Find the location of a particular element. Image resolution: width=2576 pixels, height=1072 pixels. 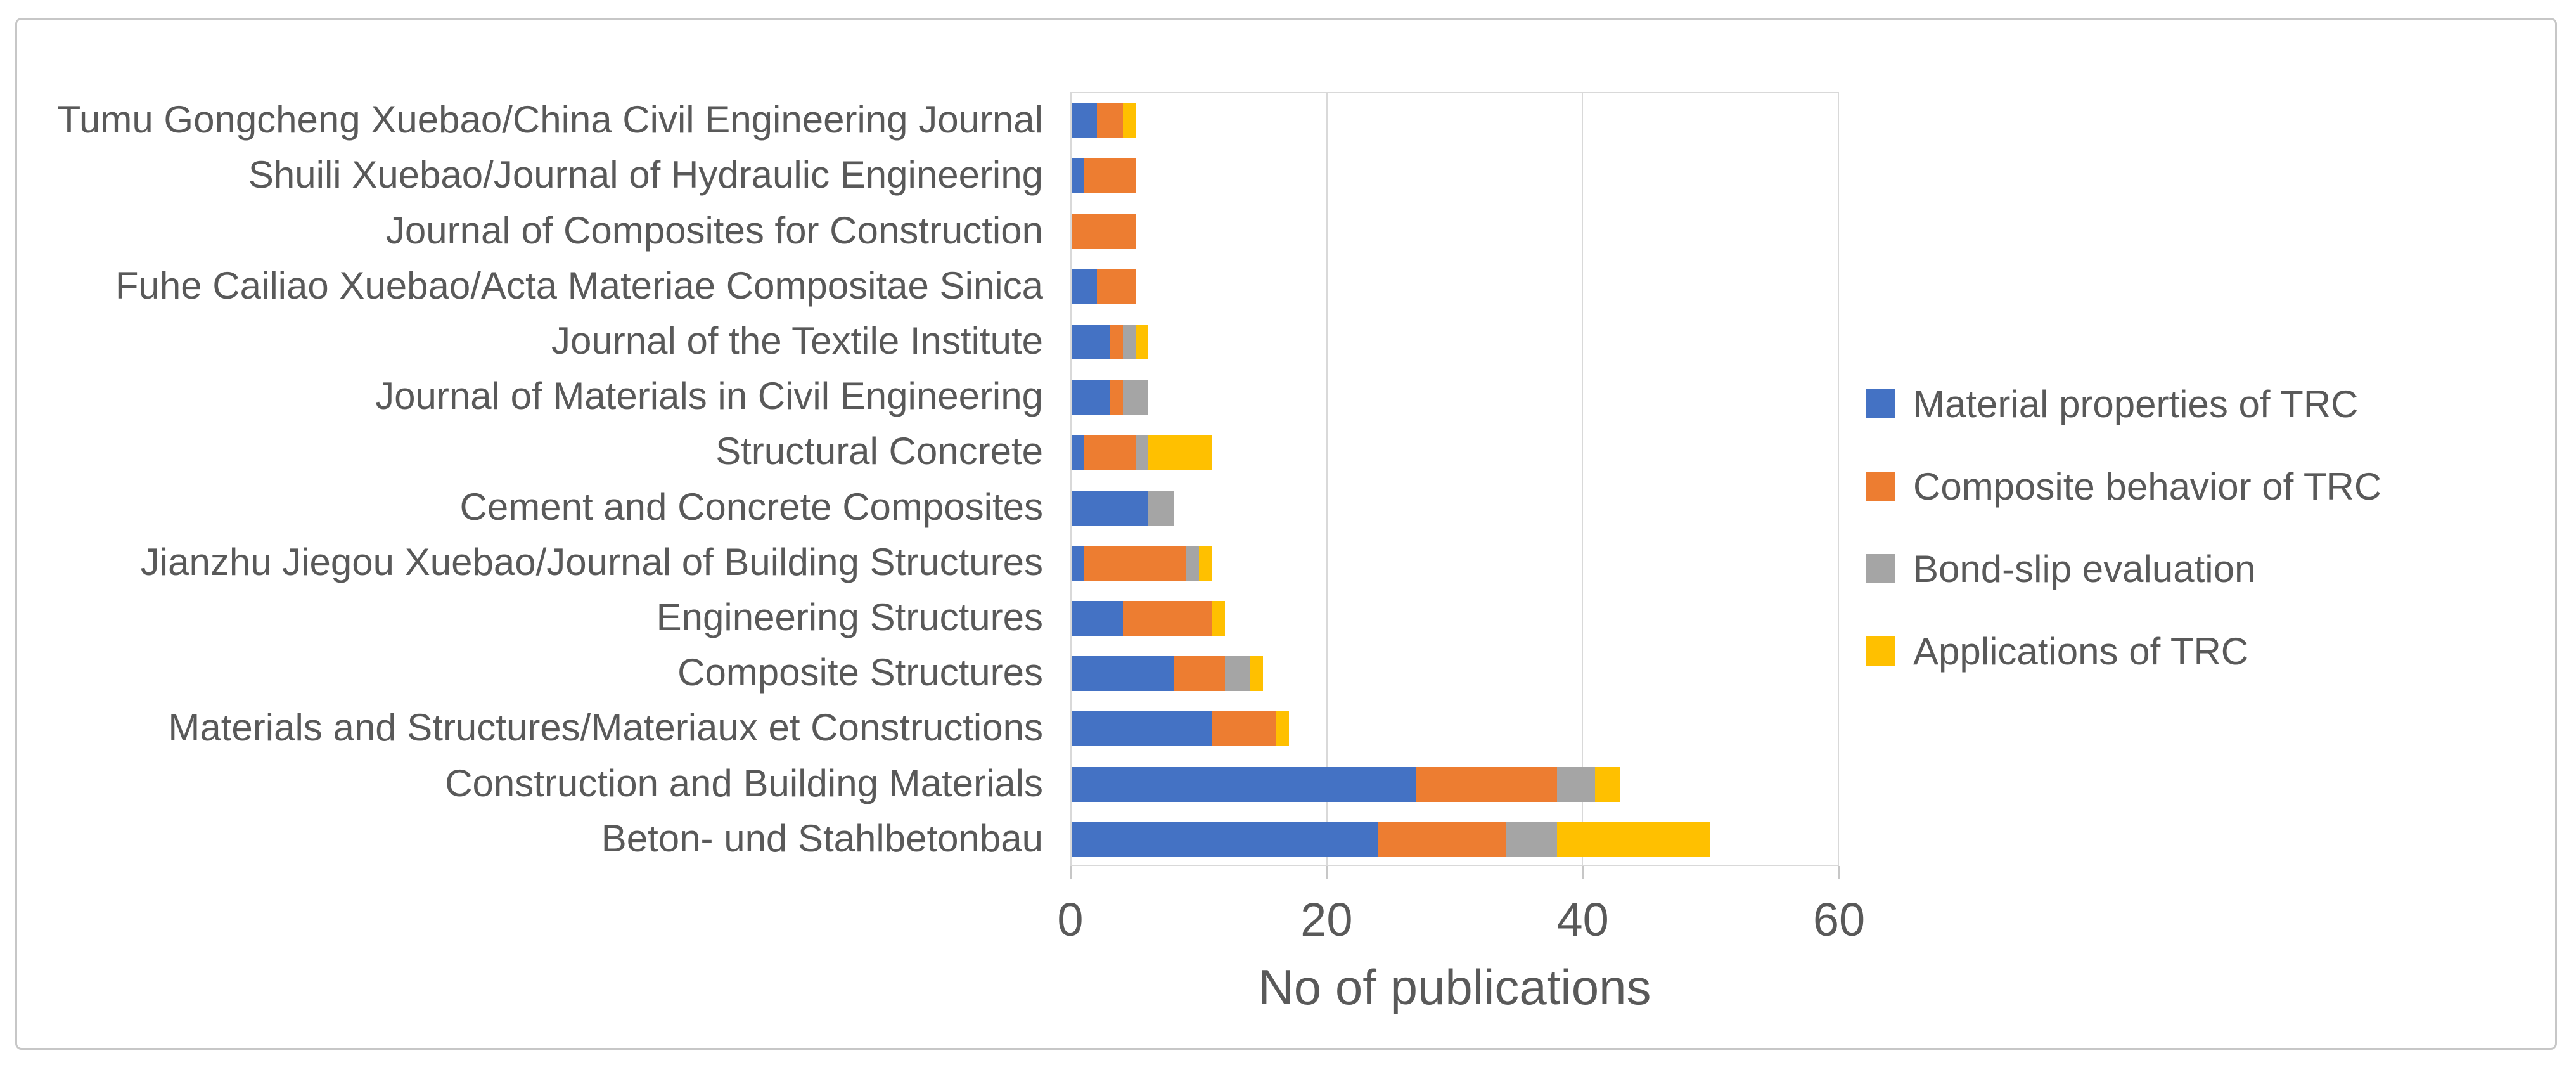

category-label: Journal of the Textile Institute is located at coordinates (797, 340).